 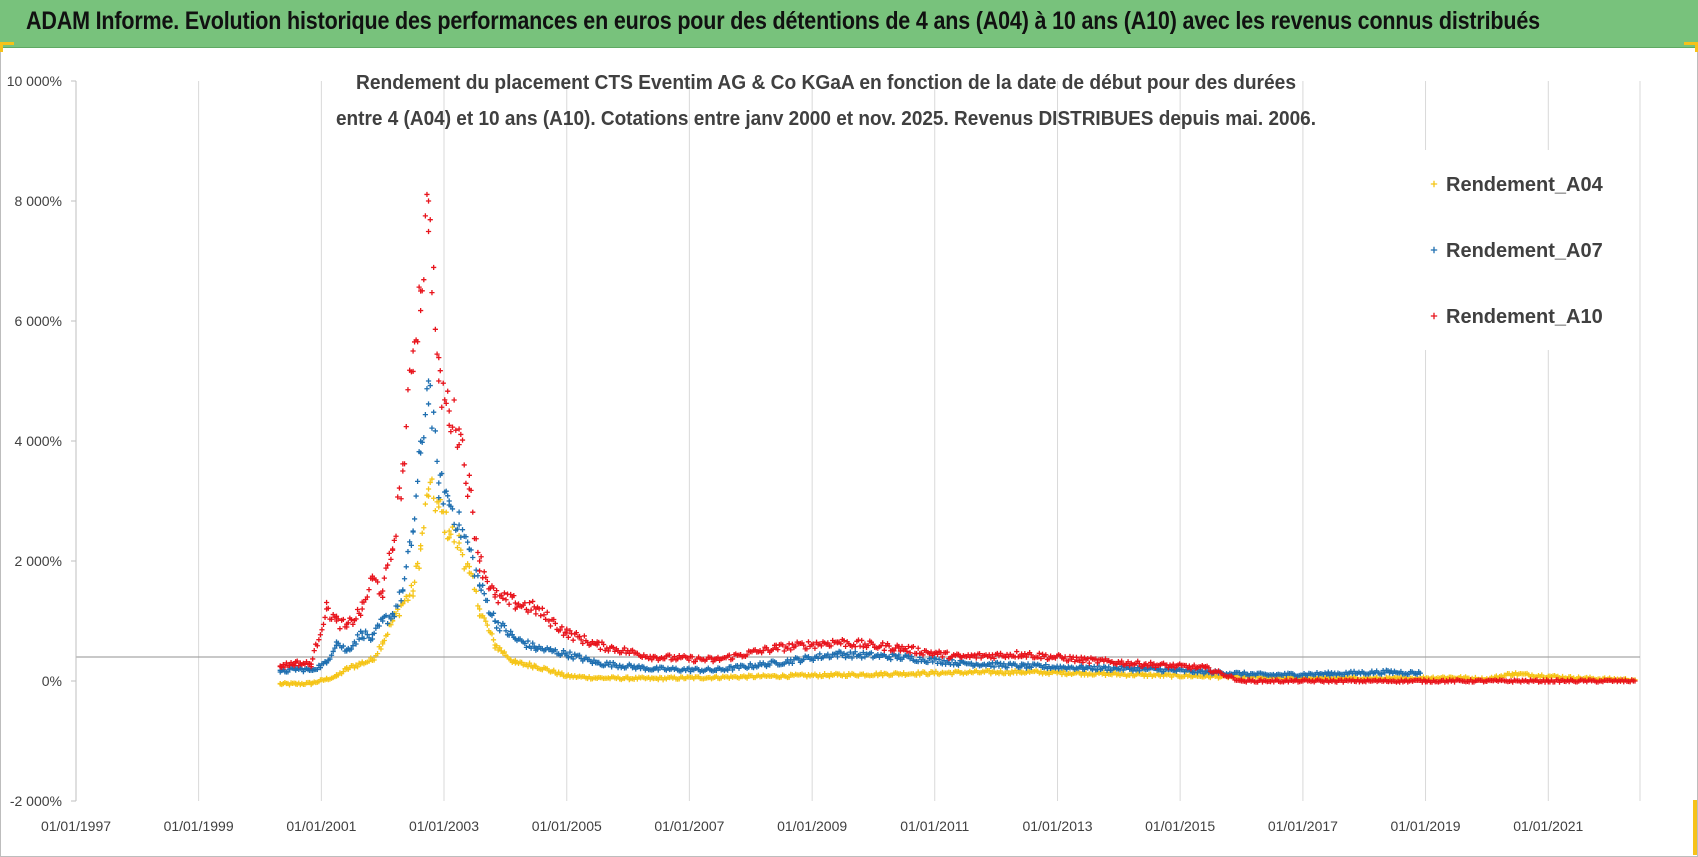 What do you see at coordinates (1502, 250) in the screenshot?
I see `legend: Rendement_A04 Rendement_A07 Rendement_A10` at bounding box center [1502, 250].